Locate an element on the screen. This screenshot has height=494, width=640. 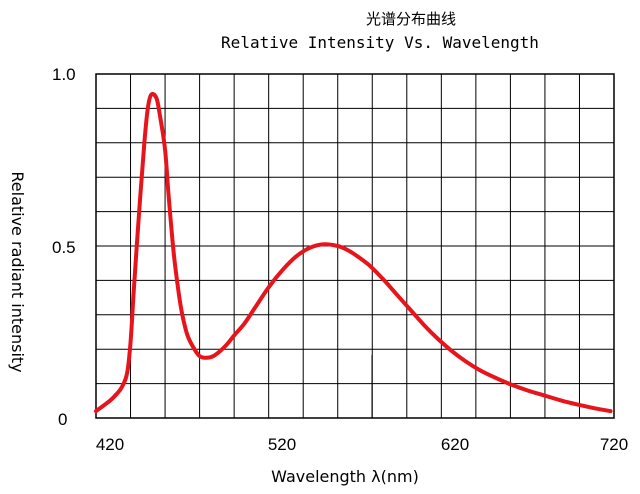
chart-subtitle: Relative Intensity Vs. Wavelength is located at coordinates (380, 42).